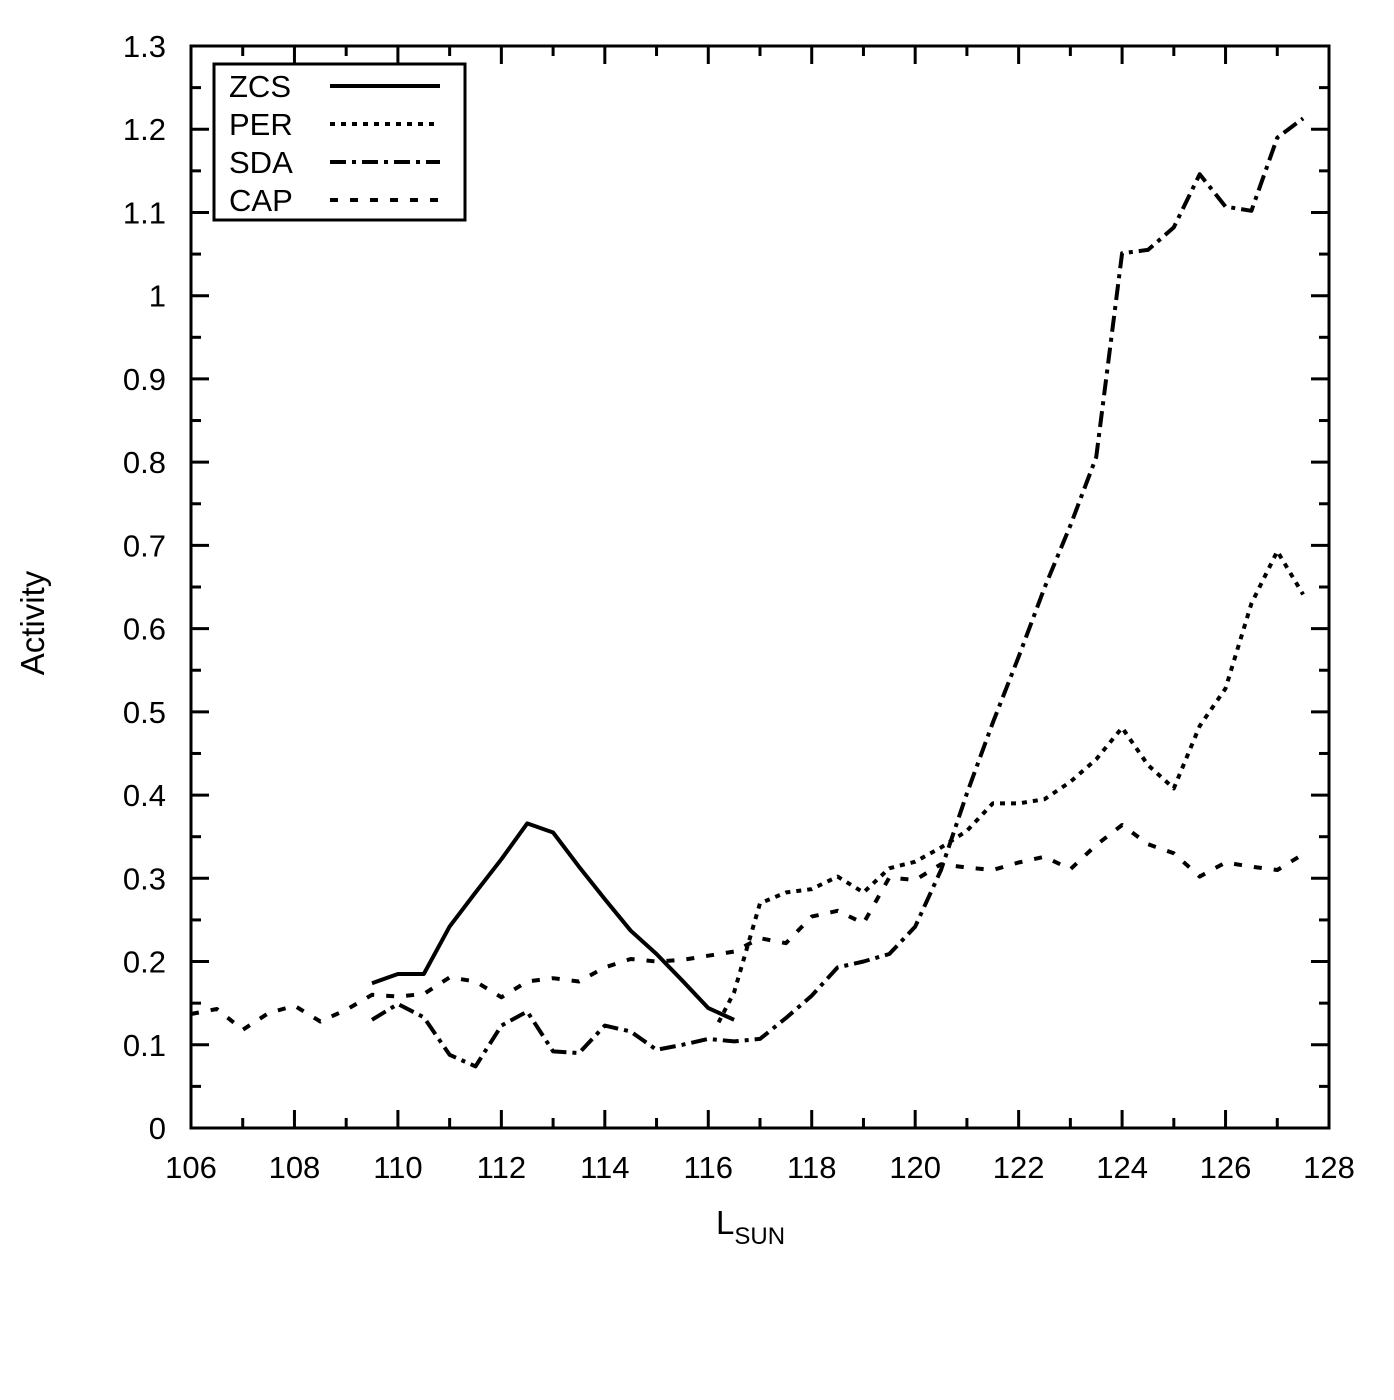 Image resolution: width=1394 pixels, height=1400 pixels. I want to click on legend-label-cap: CAP, so click(261, 200).